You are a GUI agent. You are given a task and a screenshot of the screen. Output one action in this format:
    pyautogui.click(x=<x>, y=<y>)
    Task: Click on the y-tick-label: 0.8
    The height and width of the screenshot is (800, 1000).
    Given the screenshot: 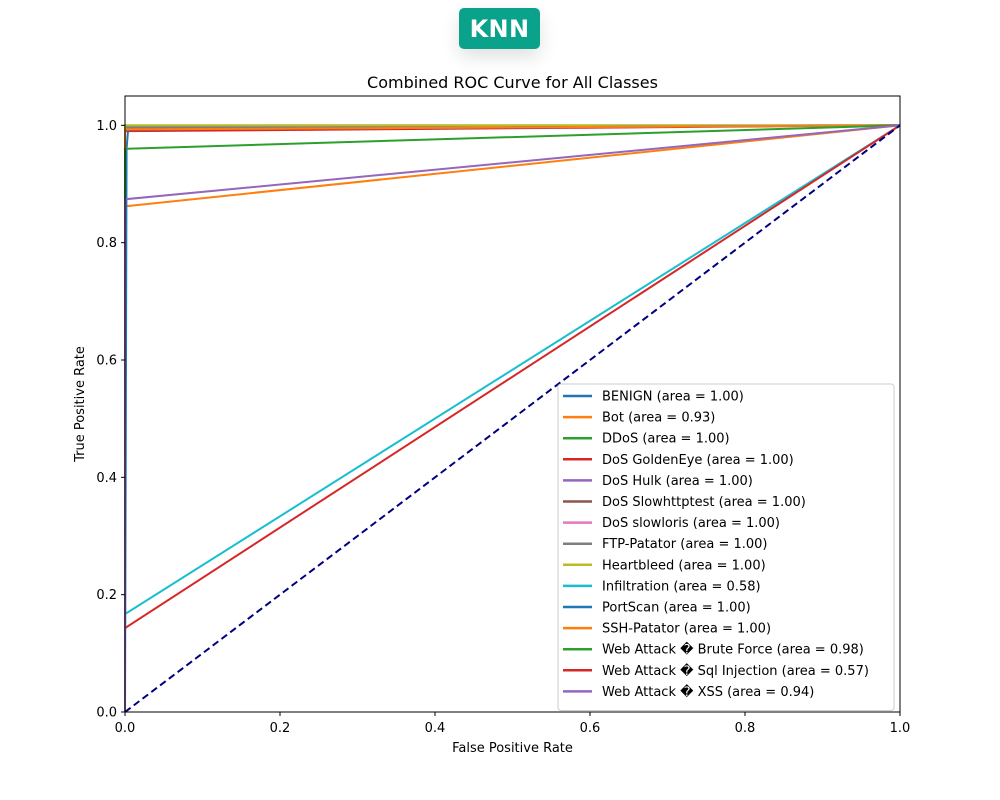 What is the action you would take?
    pyautogui.click(x=106, y=243)
    